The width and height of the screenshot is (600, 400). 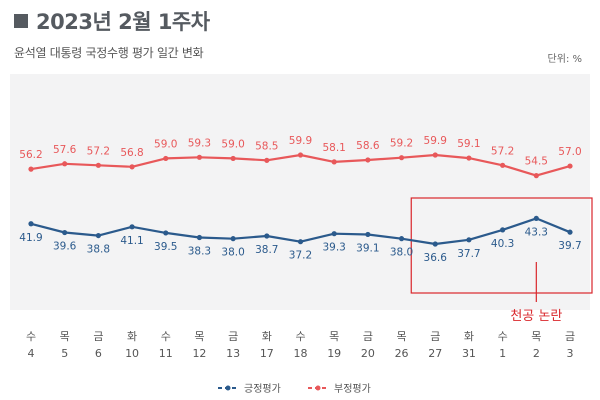 What do you see at coordinates (233, 353) in the screenshot?
I see `x-tick-date: 13` at bounding box center [233, 353].